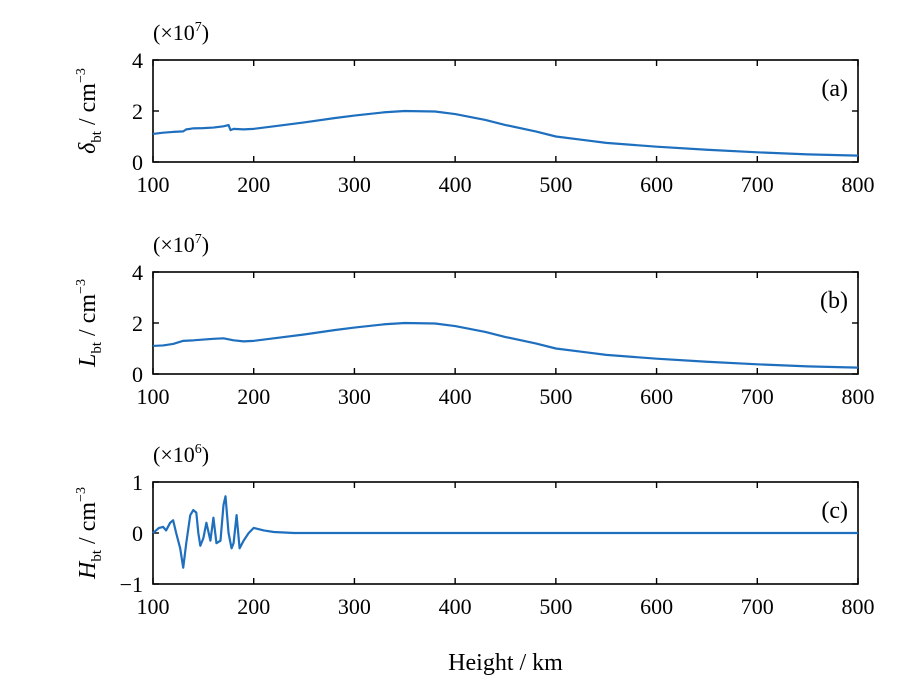 The image size is (921, 685). What do you see at coordinates (131, 584) in the screenshot?
I see `y-tick-label: −1` at bounding box center [131, 584].